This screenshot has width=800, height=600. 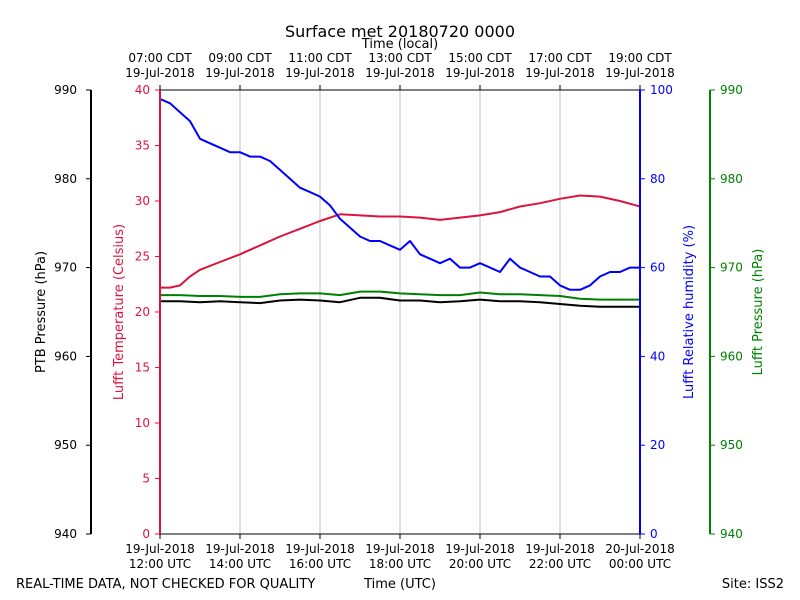 What do you see at coordinates (640, 549) in the screenshot?
I see `x-bottom-tick-date: 20-Jul-2018` at bounding box center [640, 549].